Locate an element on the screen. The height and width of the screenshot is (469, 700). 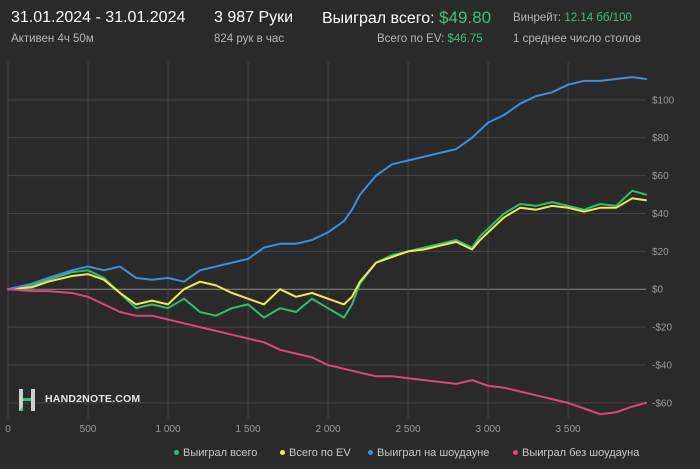
hand2note-logo-text: HAND2NOTE.COM is located at coordinates (93, 399).